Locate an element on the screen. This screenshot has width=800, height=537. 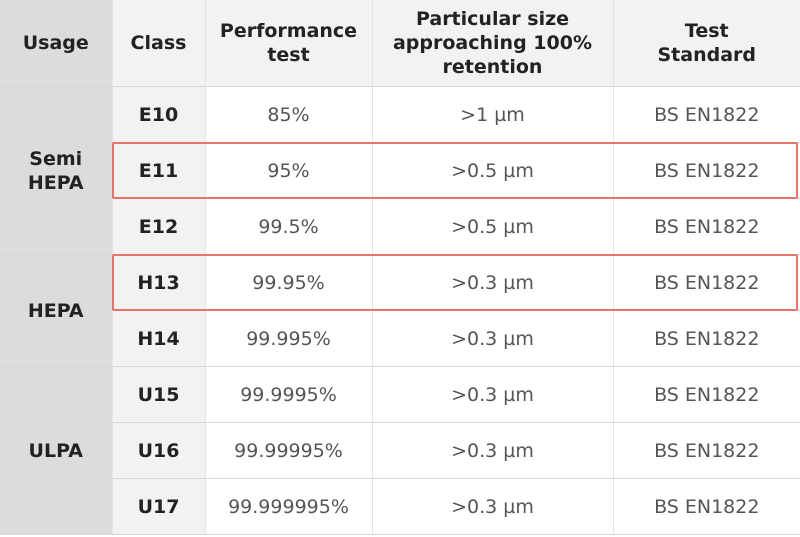
header-cell: Test Standard is located at coordinates (706, 43).